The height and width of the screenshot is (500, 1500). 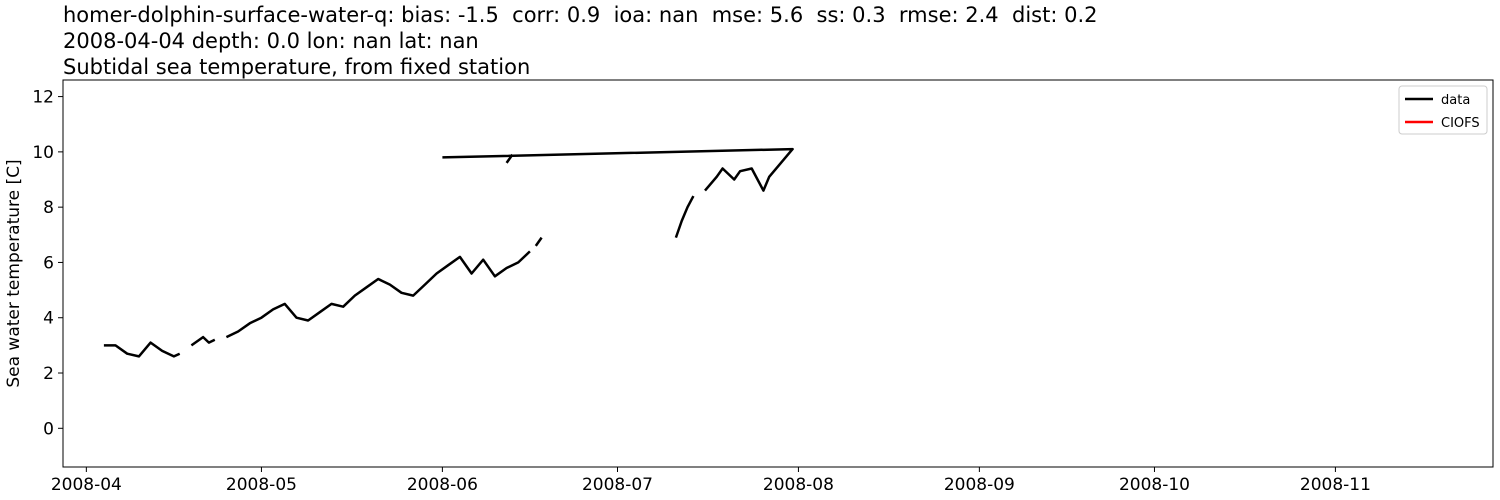 What do you see at coordinates (48, 429) in the screenshot?
I see `y-tick-label: 0` at bounding box center [48, 429].